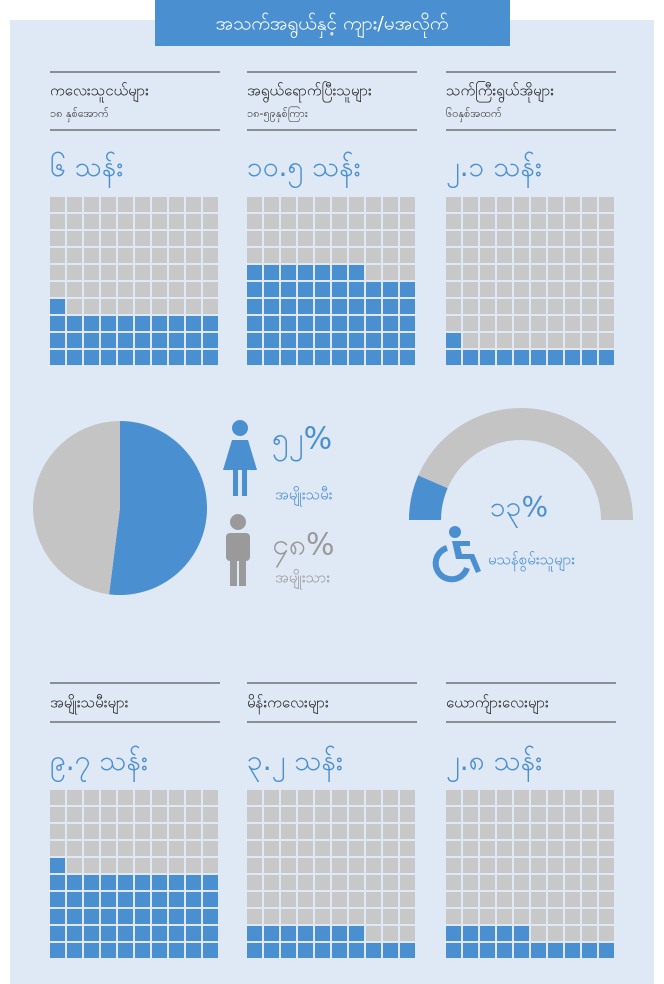 Image resolution: width=664 pixels, height=984 pixels. I want to click on pie-slice, so click(158, 508).